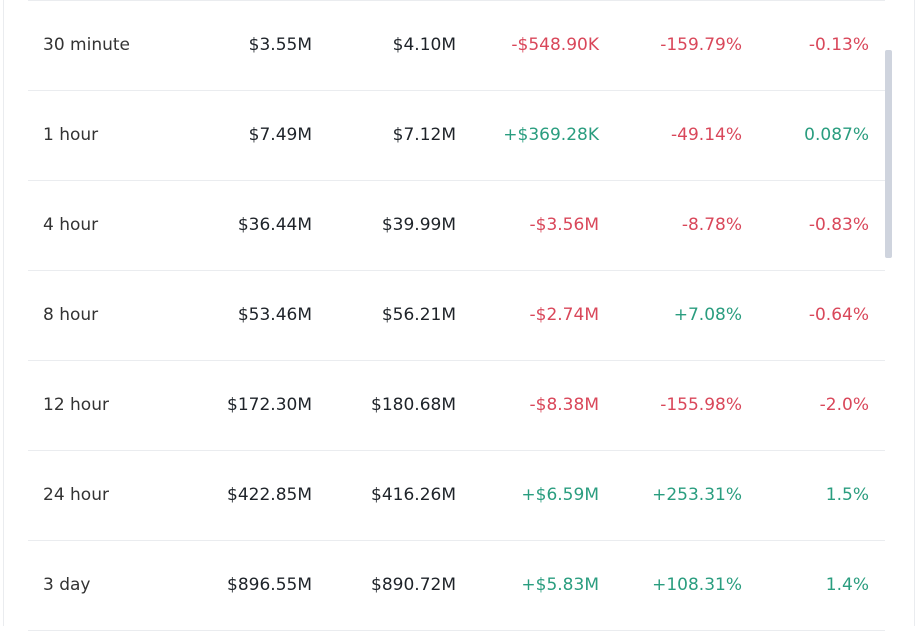  I want to click on value-cell-1: $896.55M, so click(269, 585).